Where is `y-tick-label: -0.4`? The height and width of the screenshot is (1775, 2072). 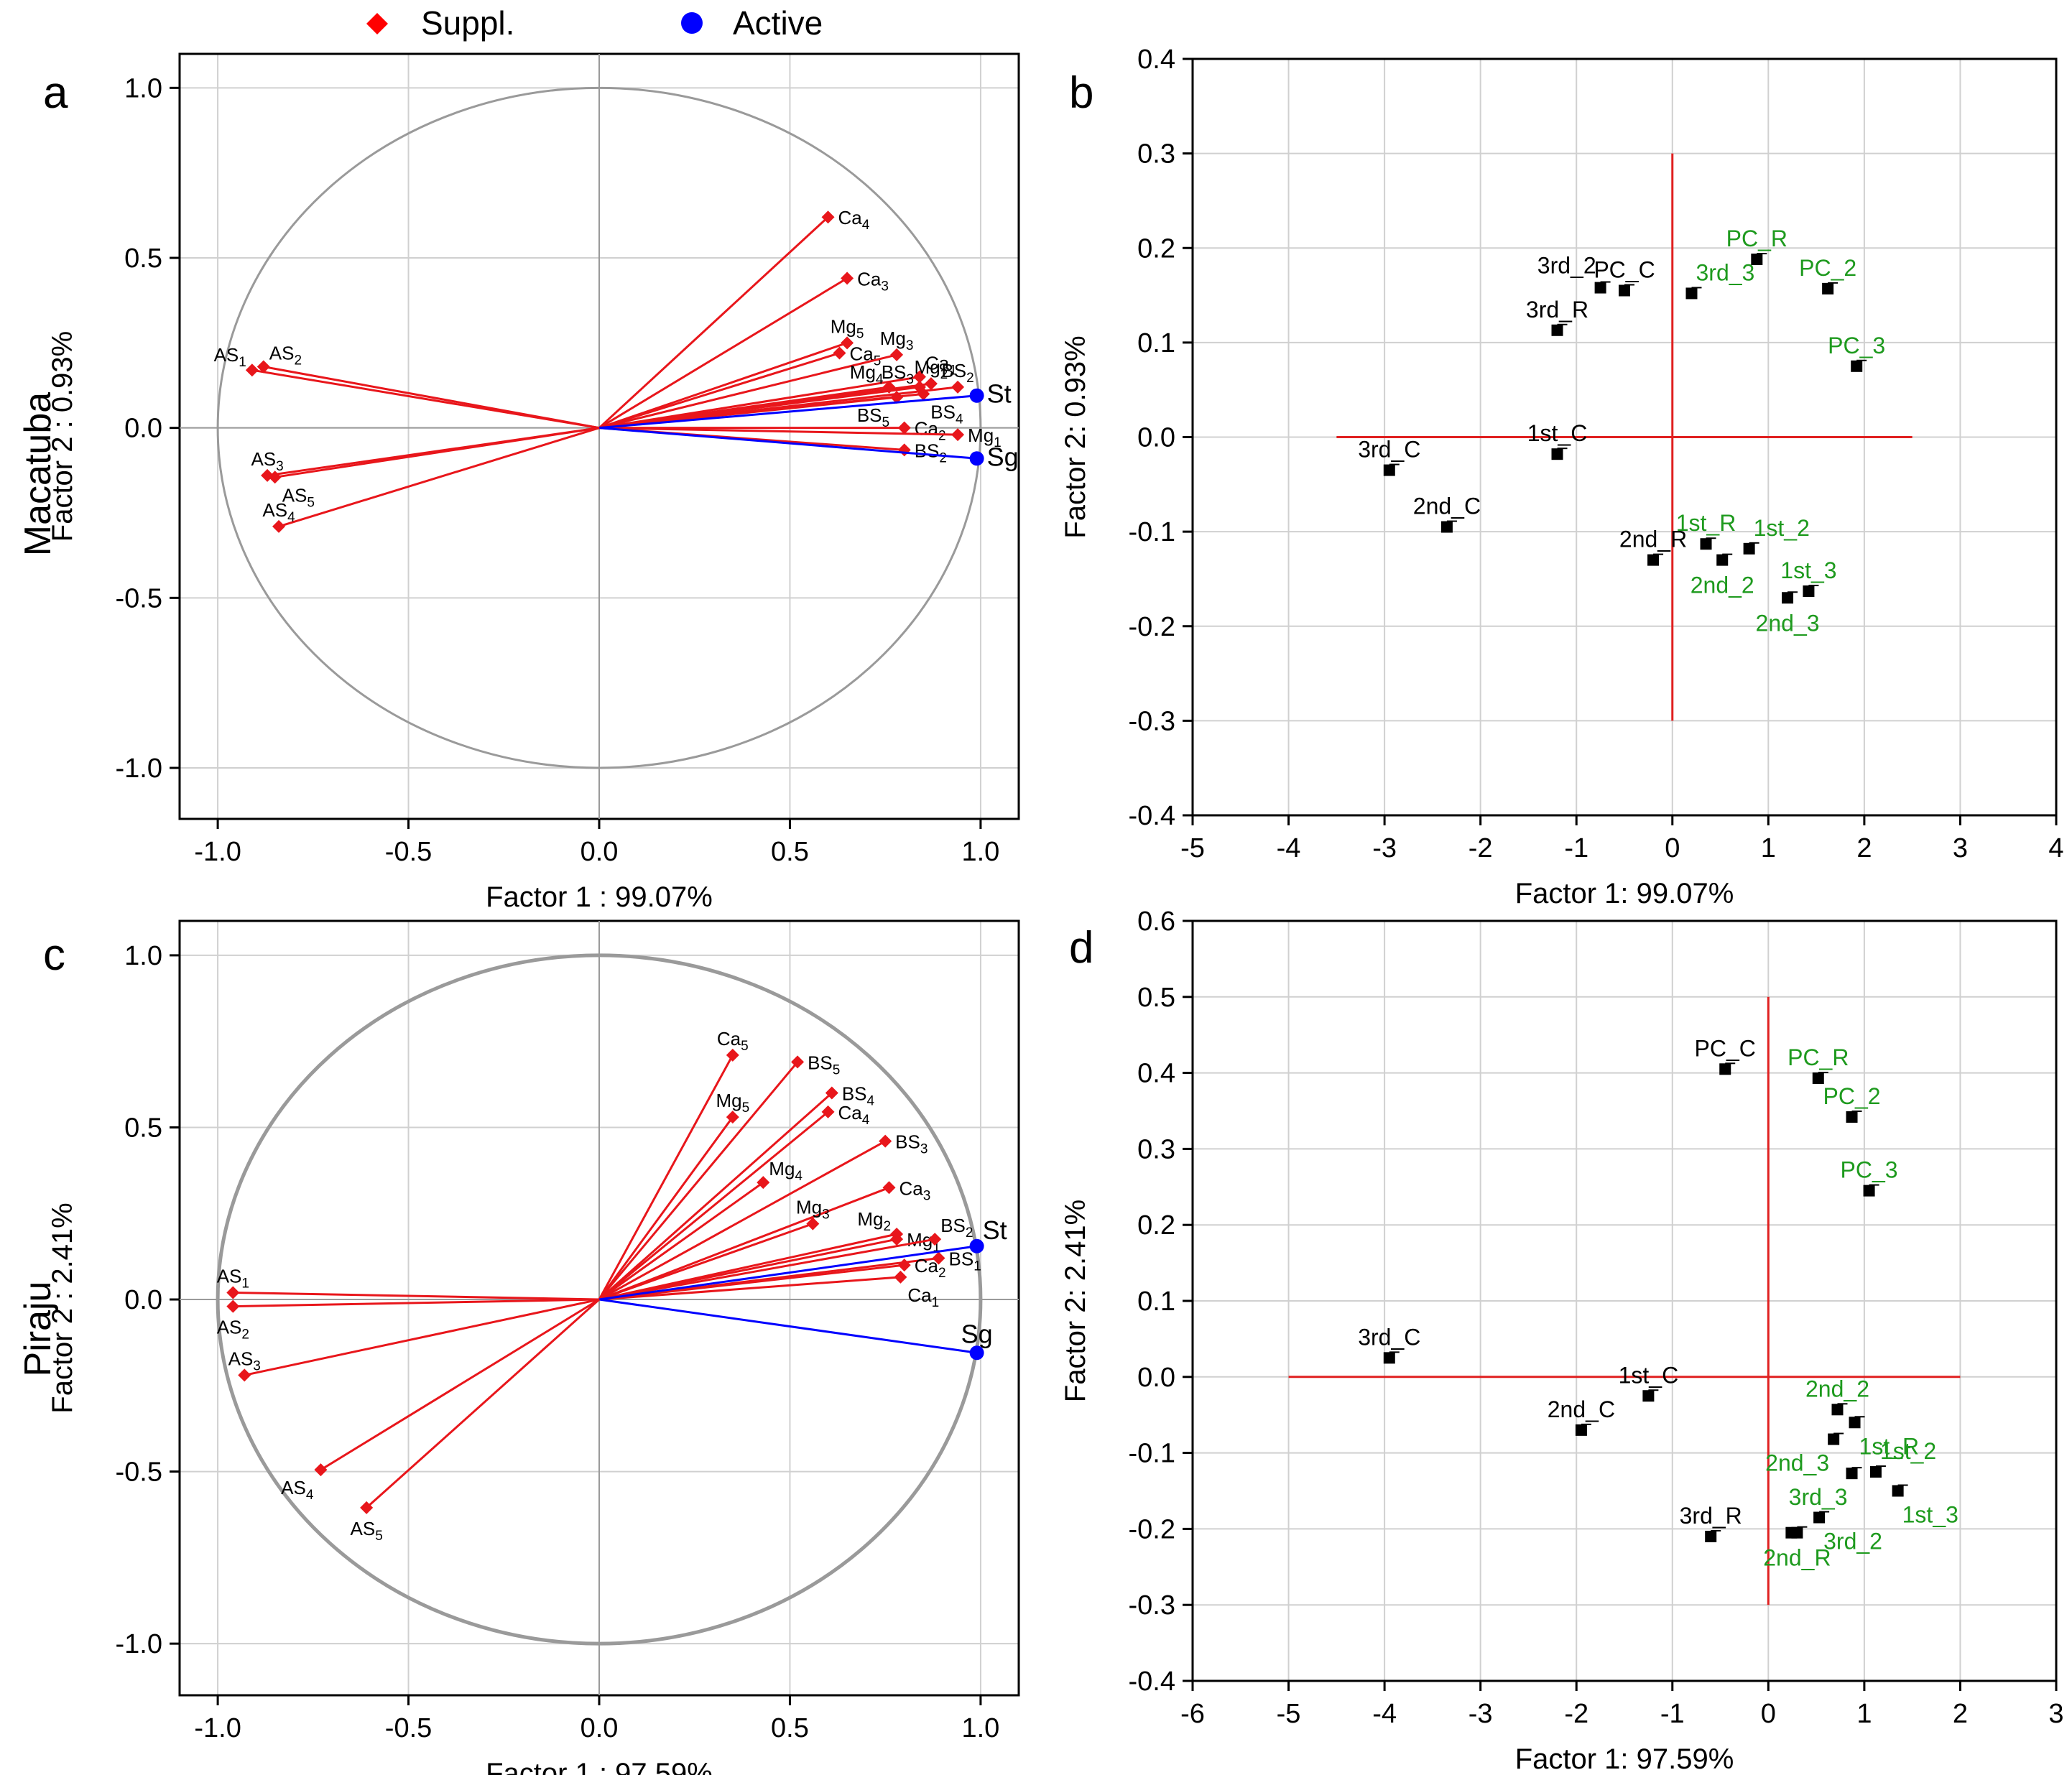 y-tick-label: -0.4 is located at coordinates (1152, 1682).